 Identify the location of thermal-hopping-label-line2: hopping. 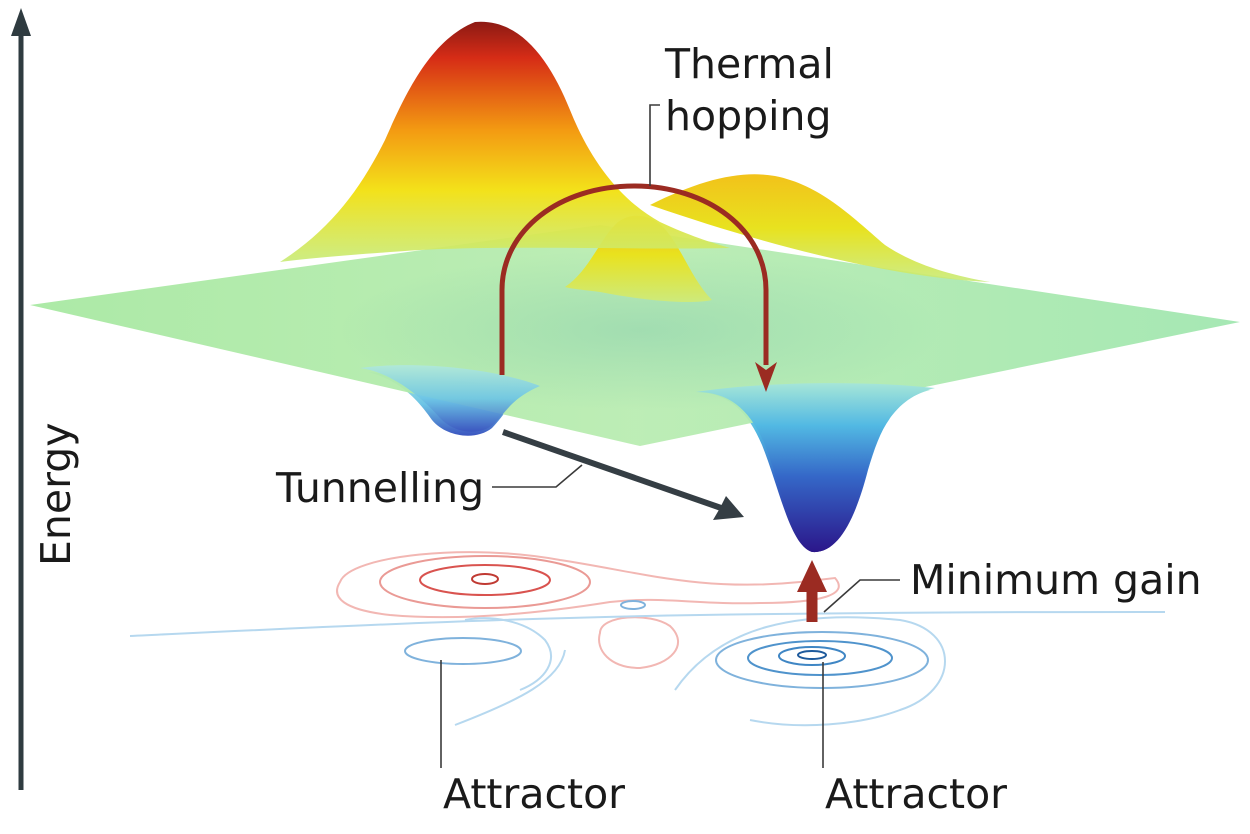
(748, 116).